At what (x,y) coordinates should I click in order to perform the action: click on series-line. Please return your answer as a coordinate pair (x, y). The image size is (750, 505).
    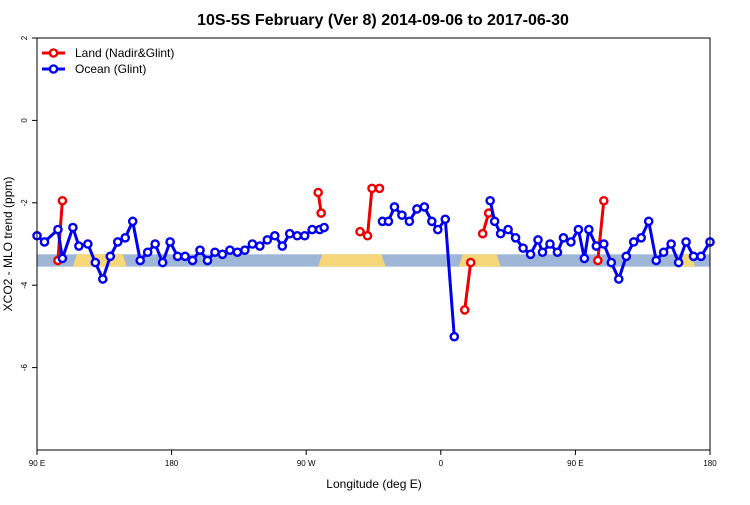
    Looking at the image, I should click on (419, 270).